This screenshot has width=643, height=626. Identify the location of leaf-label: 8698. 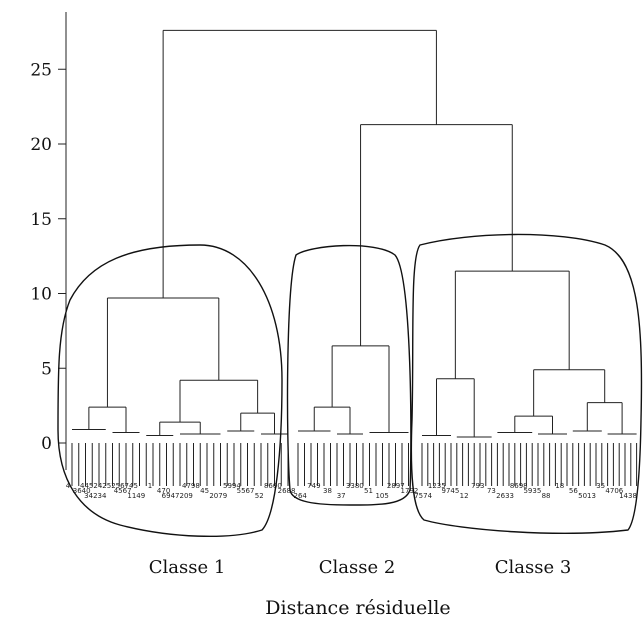
(519, 486).